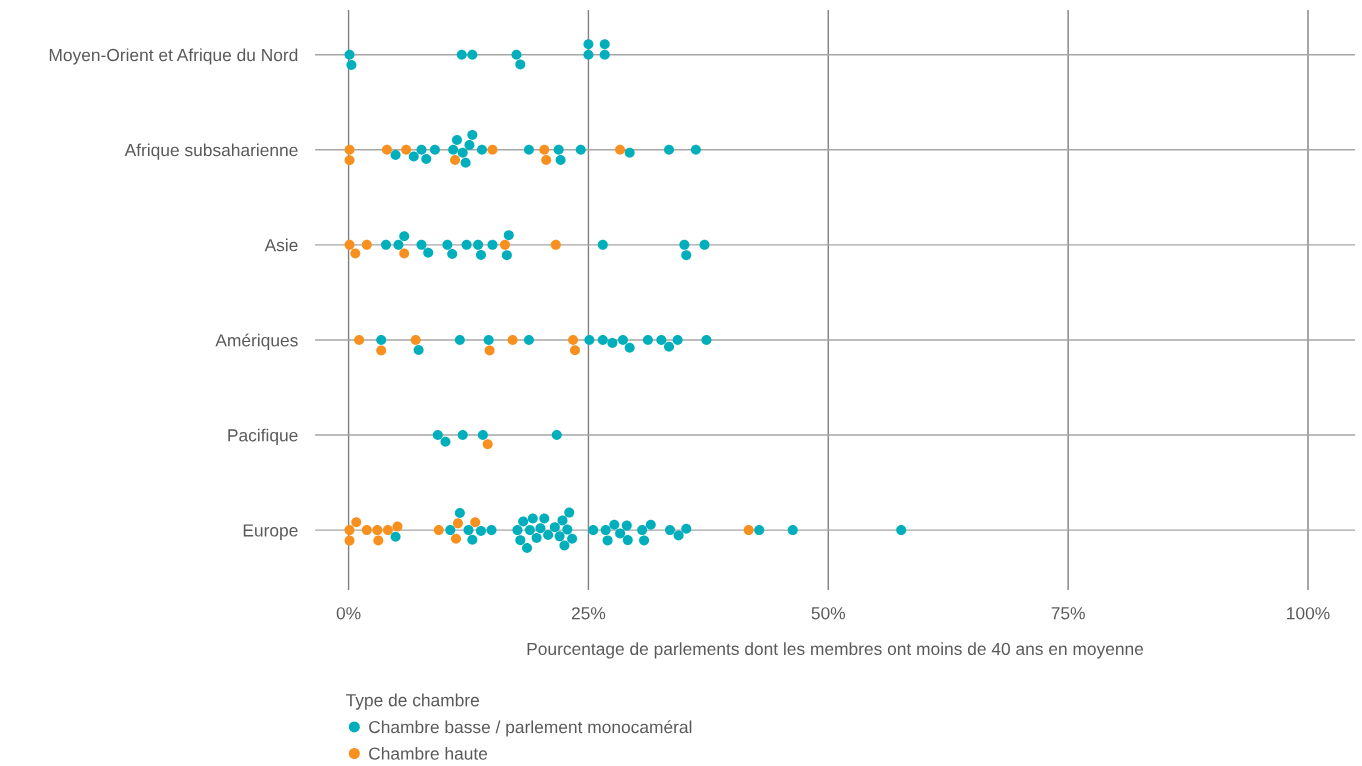 Image resolution: width=1362 pixels, height=766 pixels. What do you see at coordinates (173, 56) in the screenshot?
I see `y-tick-label: Moyen-Orient et Afrique du Nord` at bounding box center [173, 56].